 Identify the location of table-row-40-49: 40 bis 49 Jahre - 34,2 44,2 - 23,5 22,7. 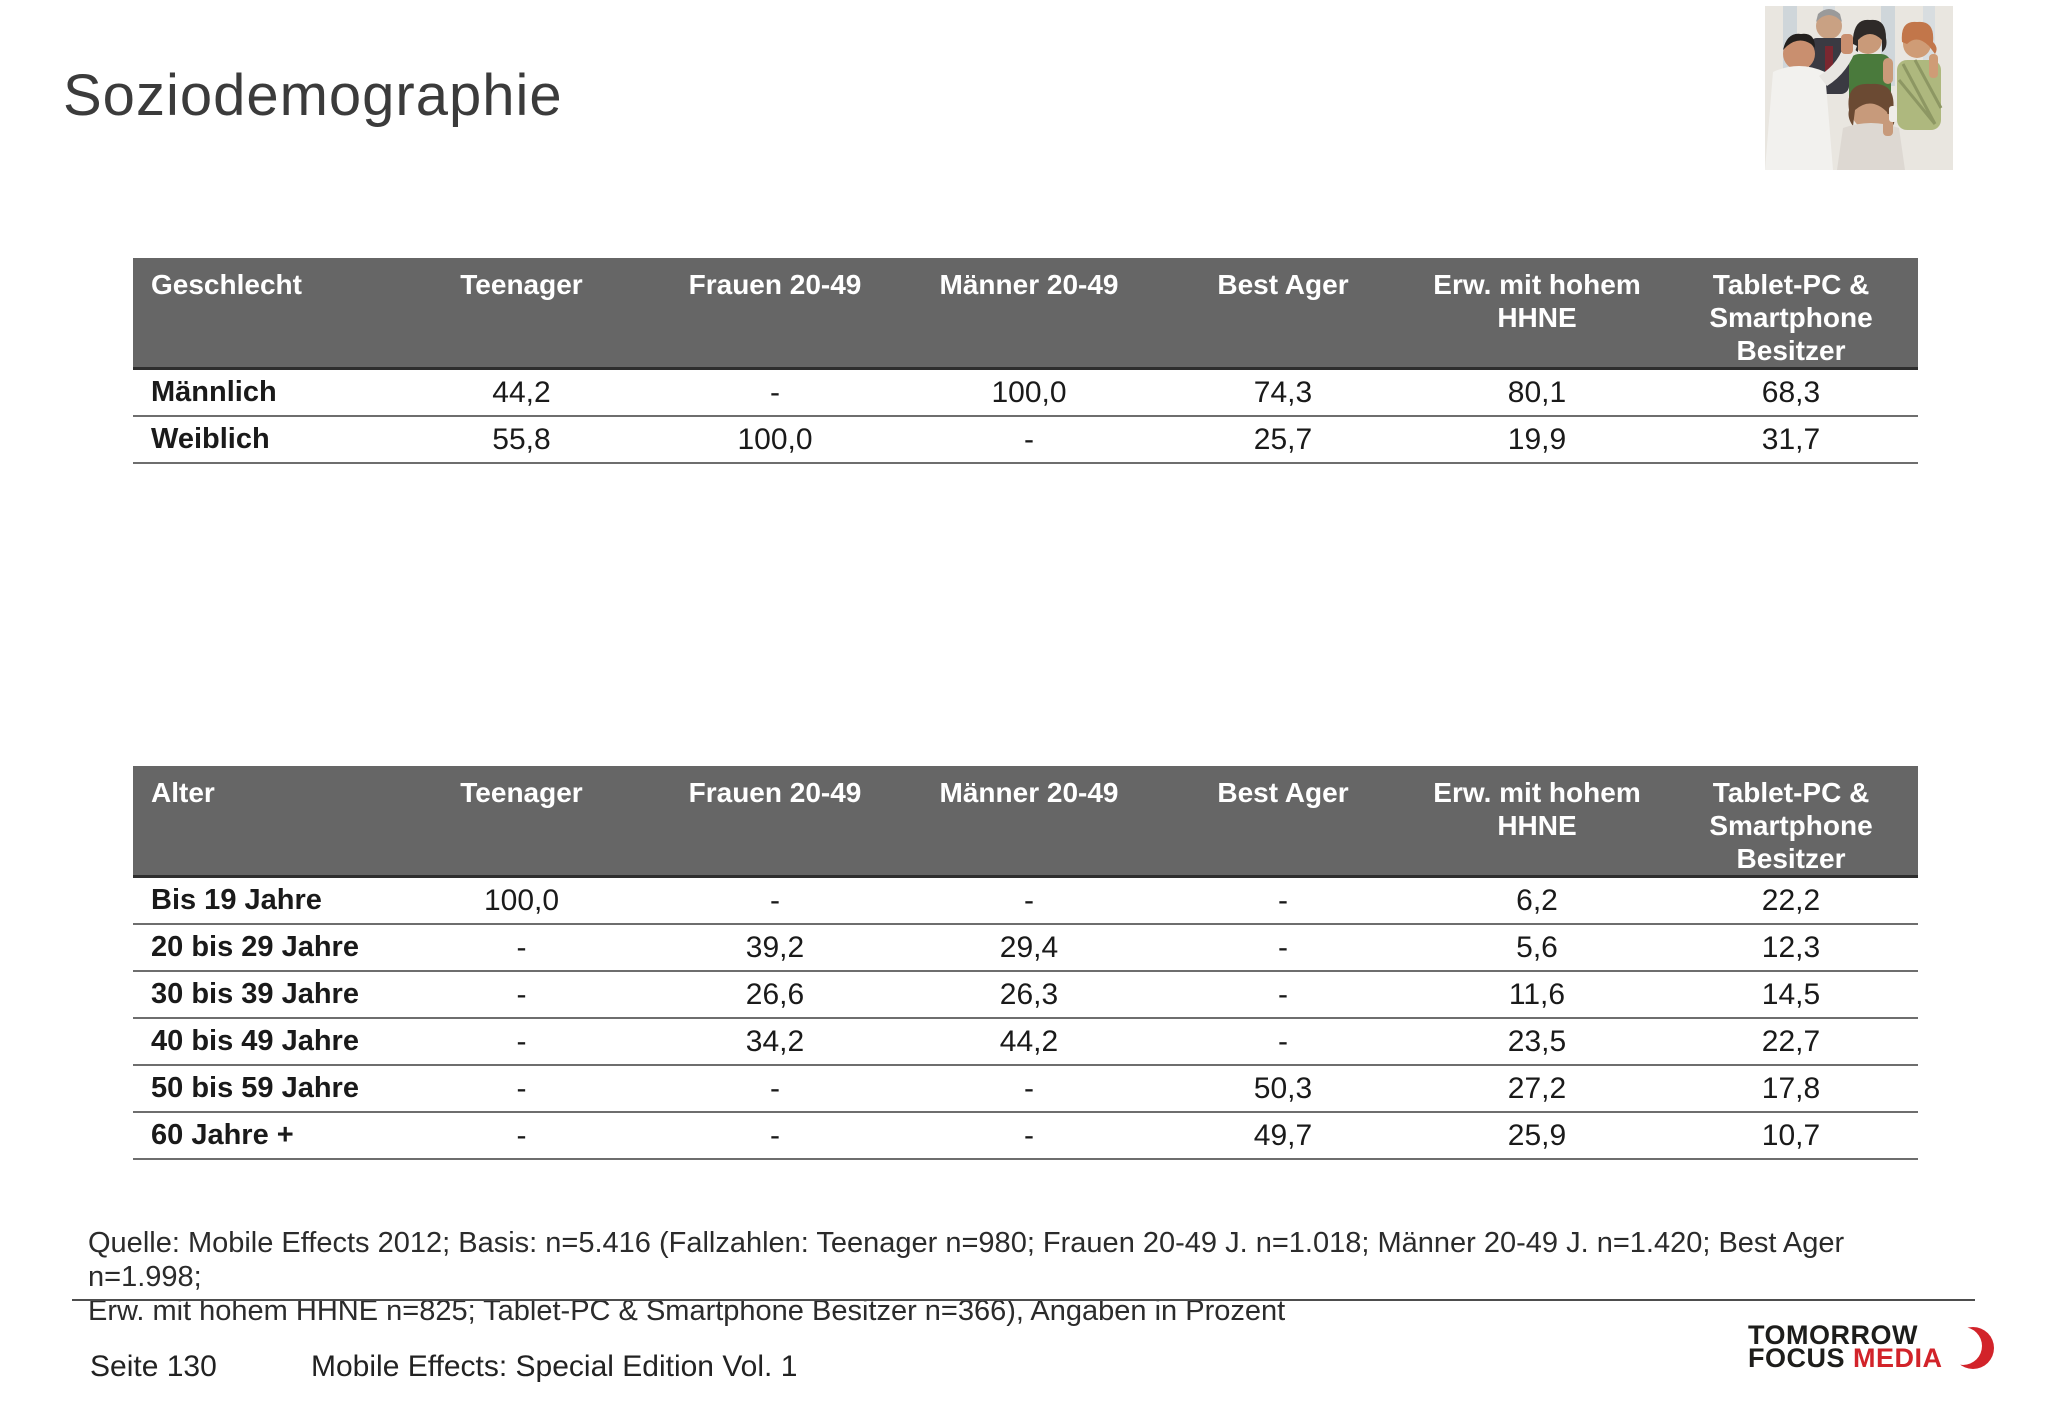
(1025, 1042).